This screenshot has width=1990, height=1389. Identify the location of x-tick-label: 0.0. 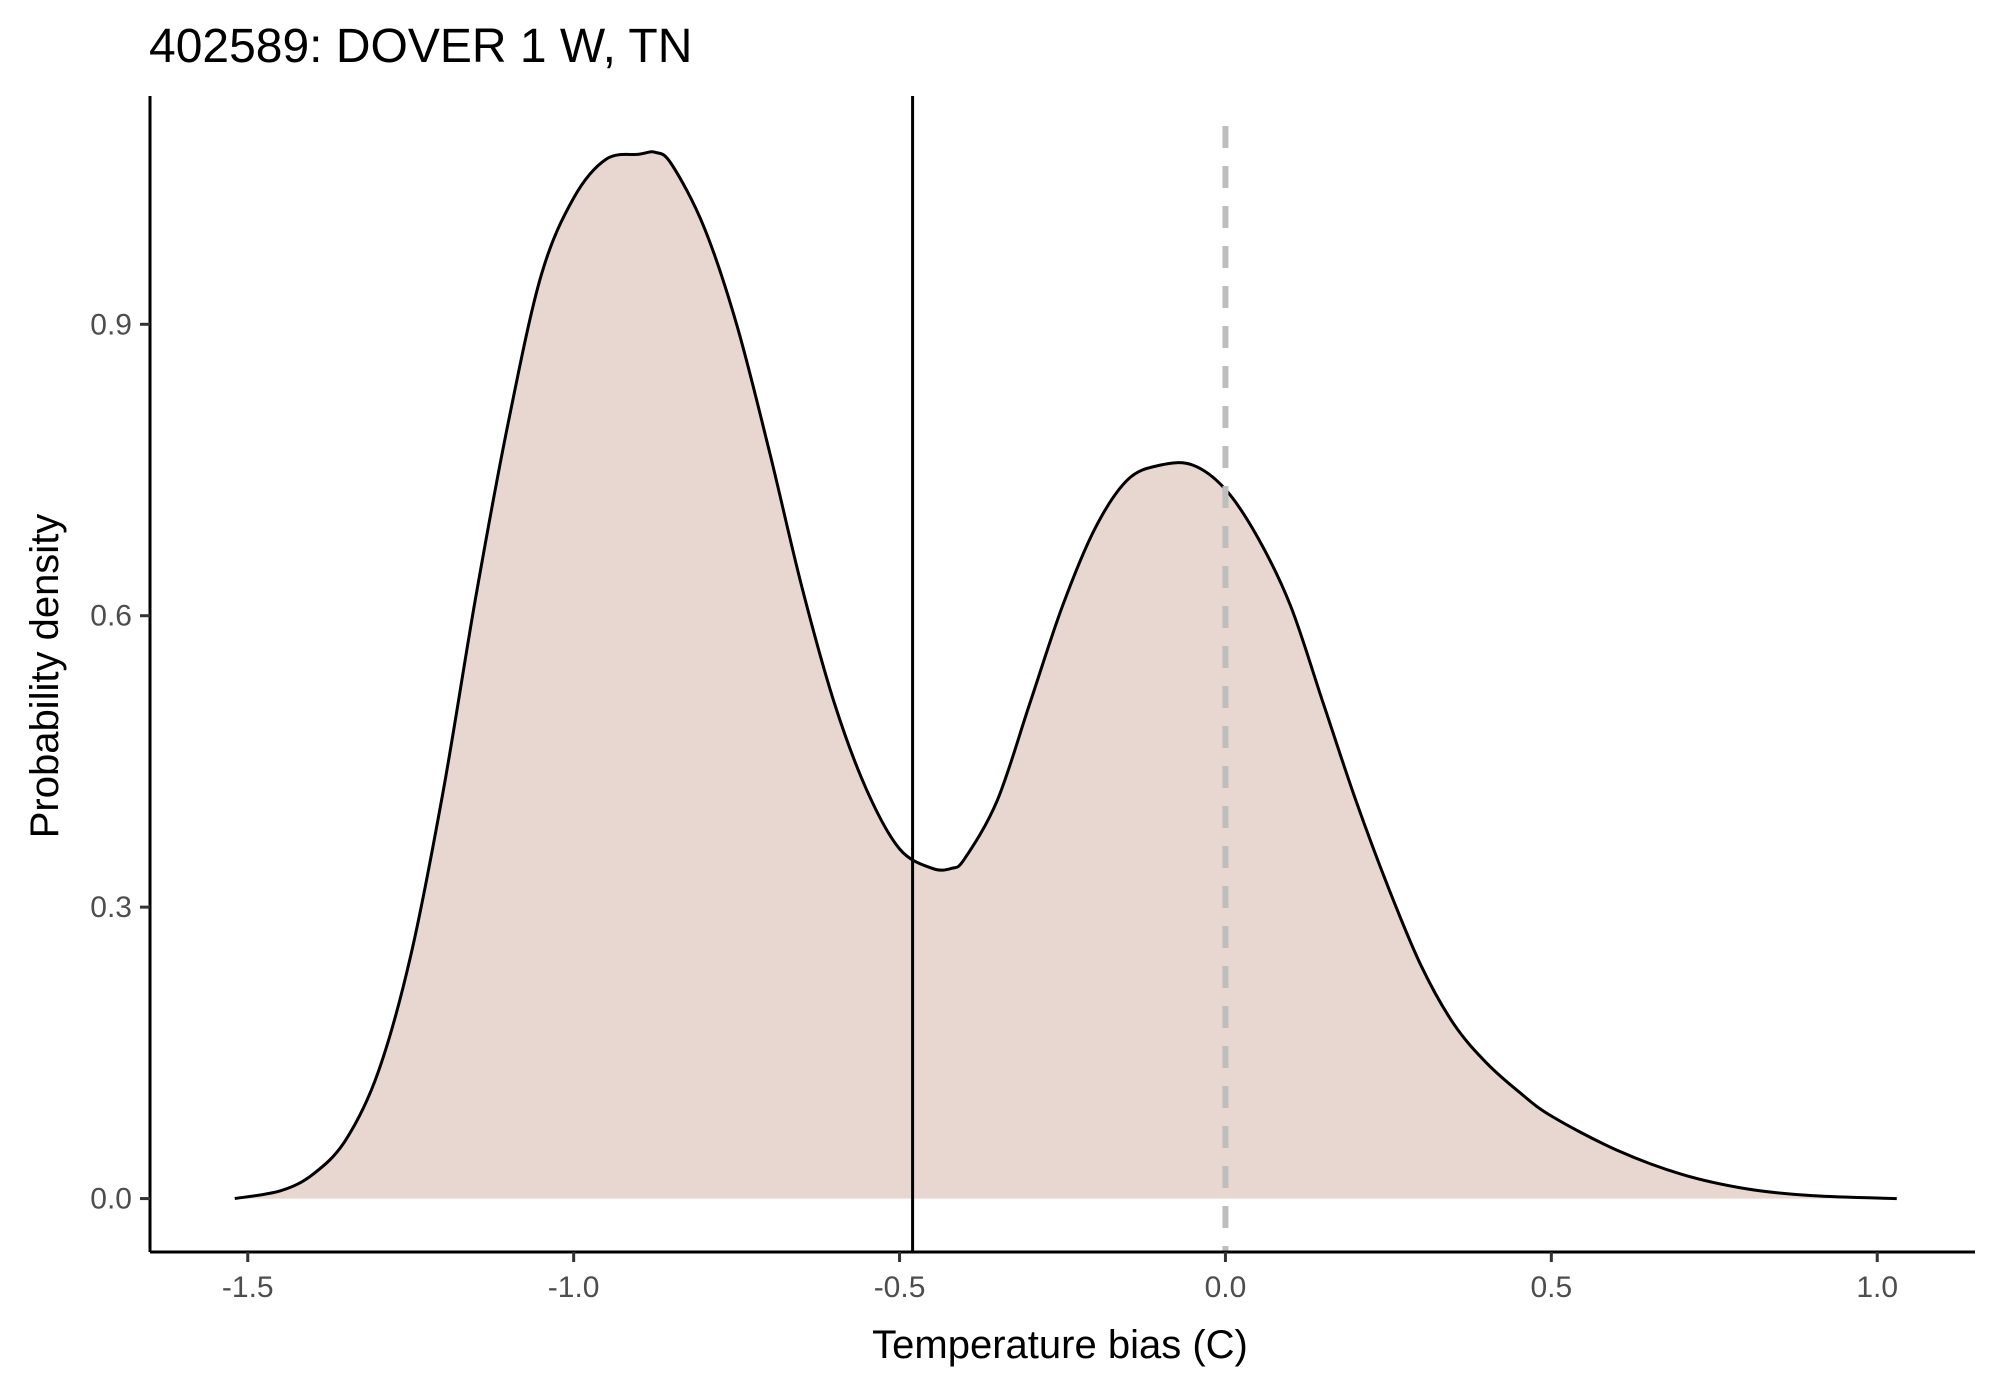
(1226, 1287).